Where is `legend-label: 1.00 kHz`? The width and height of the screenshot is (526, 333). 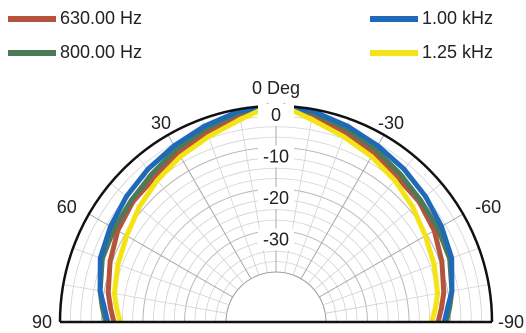
legend-label: 1.00 kHz is located at coordinates (457, 18).